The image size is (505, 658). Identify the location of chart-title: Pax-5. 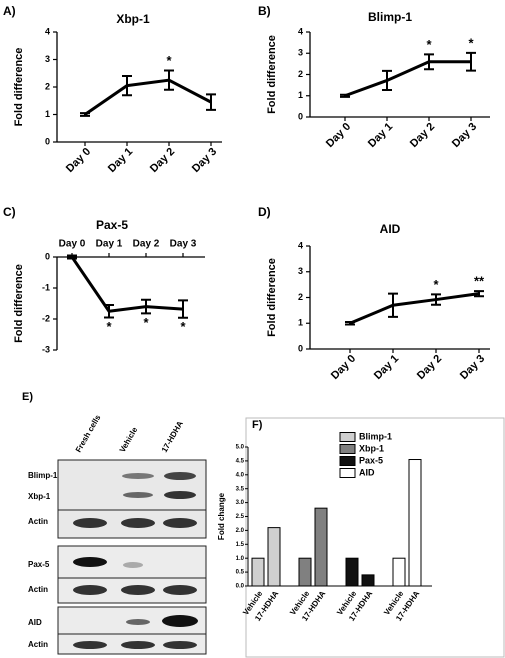
(112, 225).